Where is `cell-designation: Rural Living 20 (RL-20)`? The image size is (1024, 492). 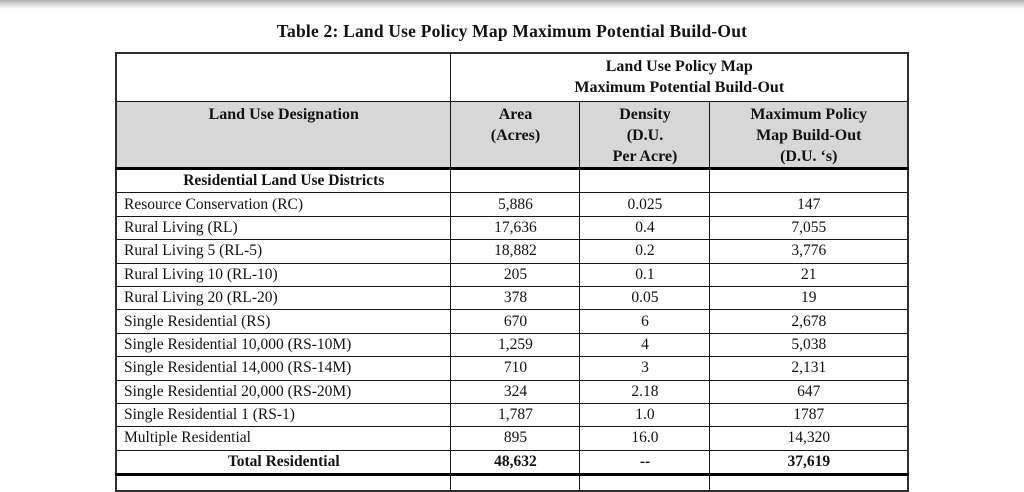
cell-designation: Rural Living 20 (RL-20) is located at coordinates (283, 298).